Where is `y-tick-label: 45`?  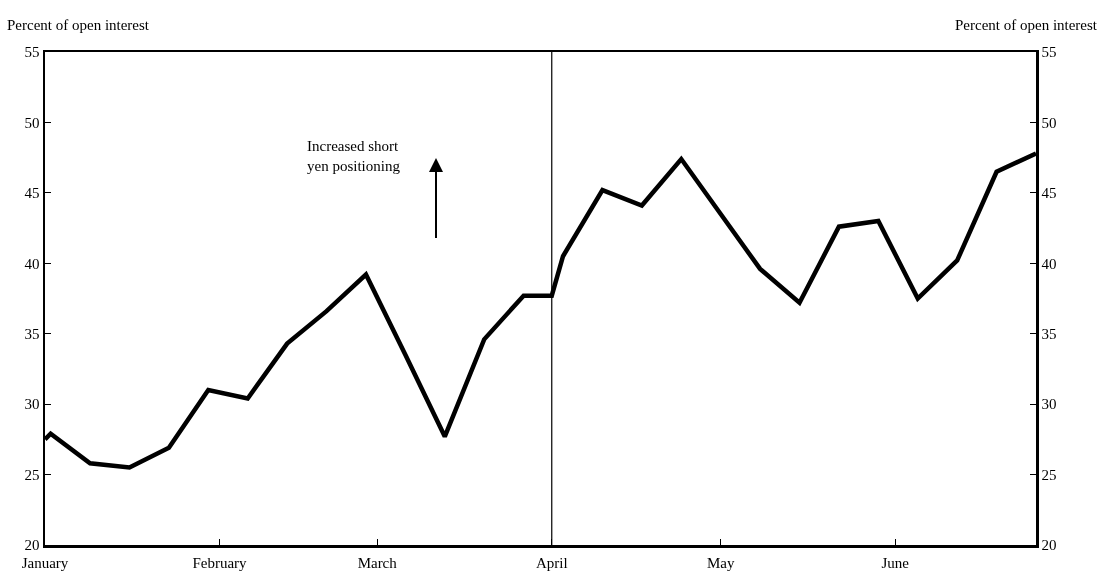
y-tick-label: 45 is located at coordinates (32, 193).